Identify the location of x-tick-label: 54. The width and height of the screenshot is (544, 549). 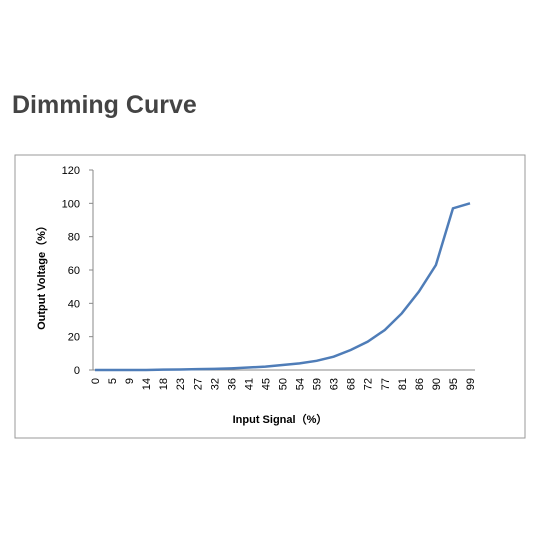
(301, 384).